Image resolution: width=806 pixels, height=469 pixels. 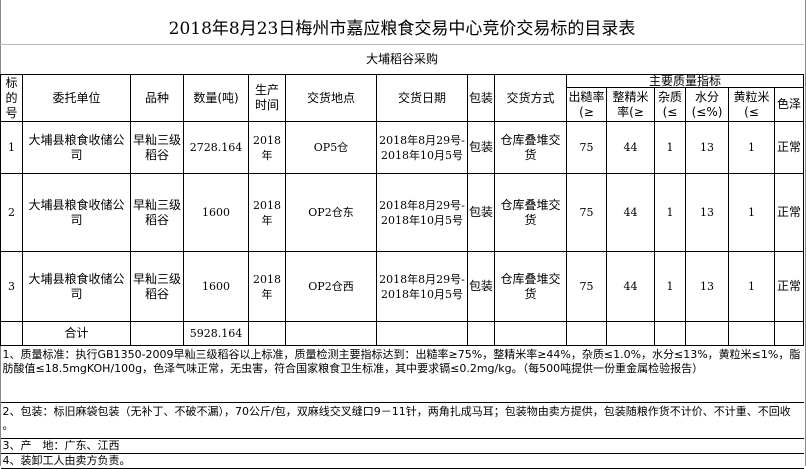 I want to click on header-quantity: 数量(吨), so click(x=216, y=98).